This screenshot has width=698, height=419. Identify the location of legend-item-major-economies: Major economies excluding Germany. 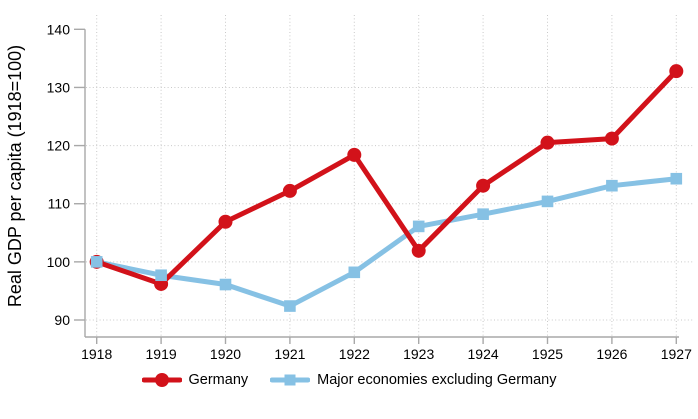
(413, 380).